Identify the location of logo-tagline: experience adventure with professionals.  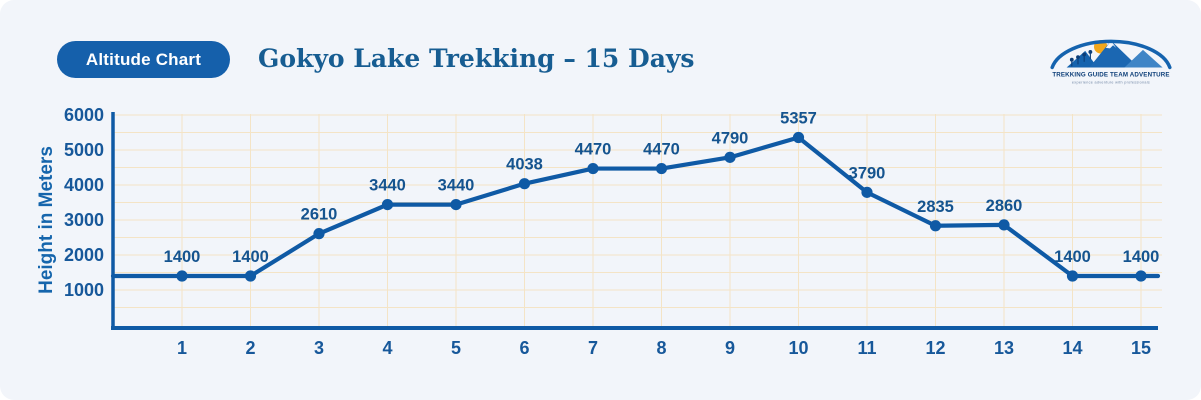
(1111, 82).